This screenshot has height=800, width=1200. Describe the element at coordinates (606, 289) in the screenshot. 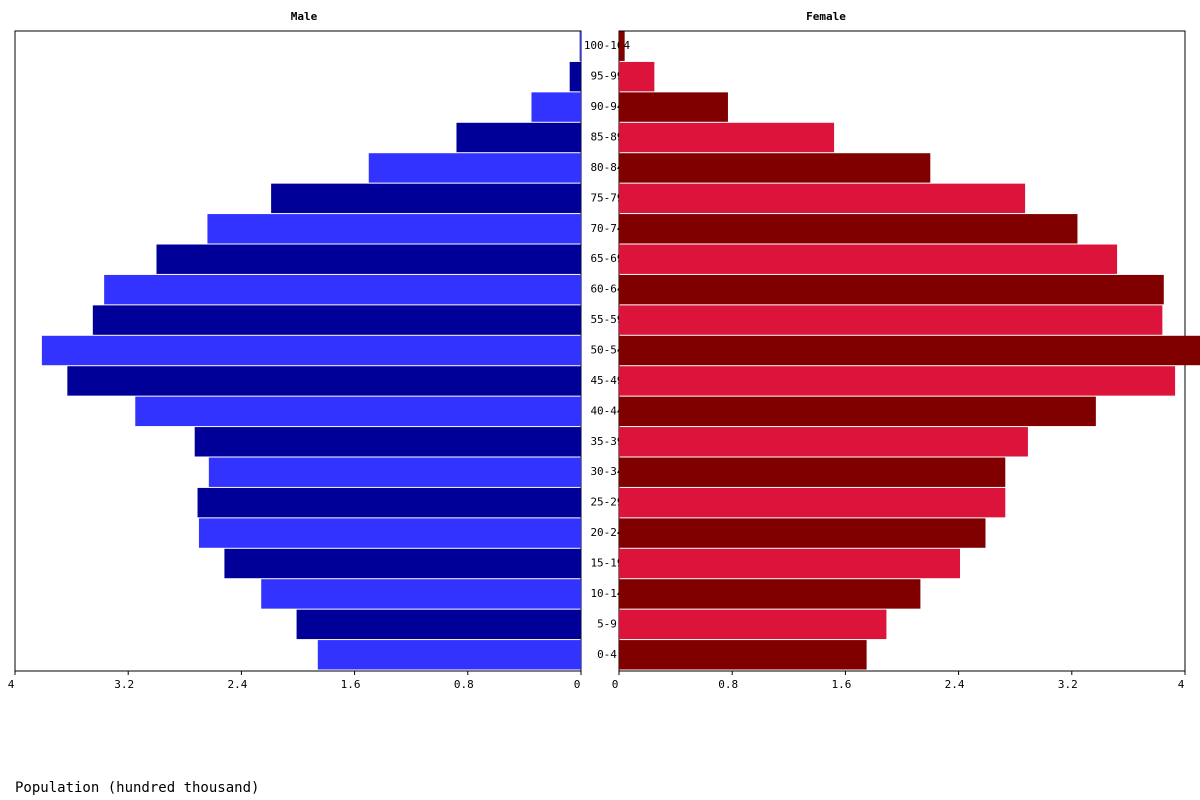

I see `category-label: 60-64` at that location.